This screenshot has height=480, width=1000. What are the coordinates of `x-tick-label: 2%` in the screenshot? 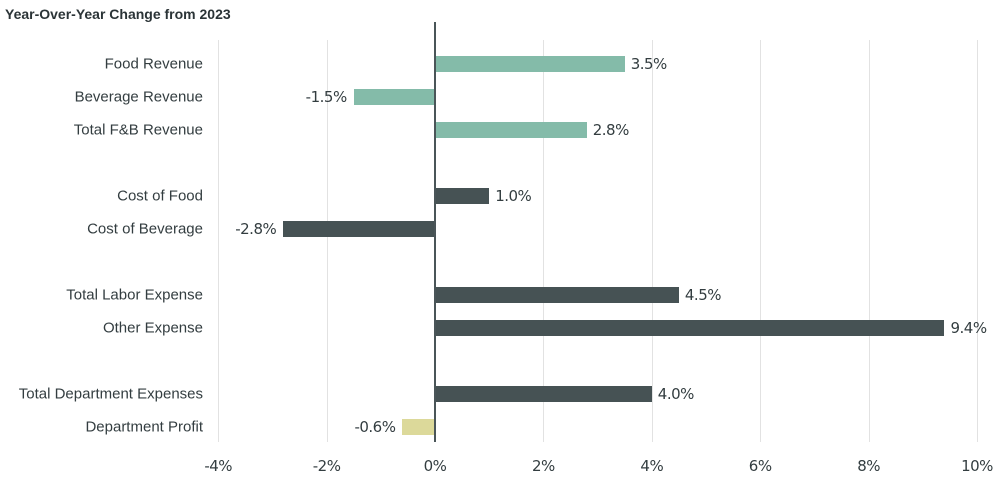 It's located at (543, 466).